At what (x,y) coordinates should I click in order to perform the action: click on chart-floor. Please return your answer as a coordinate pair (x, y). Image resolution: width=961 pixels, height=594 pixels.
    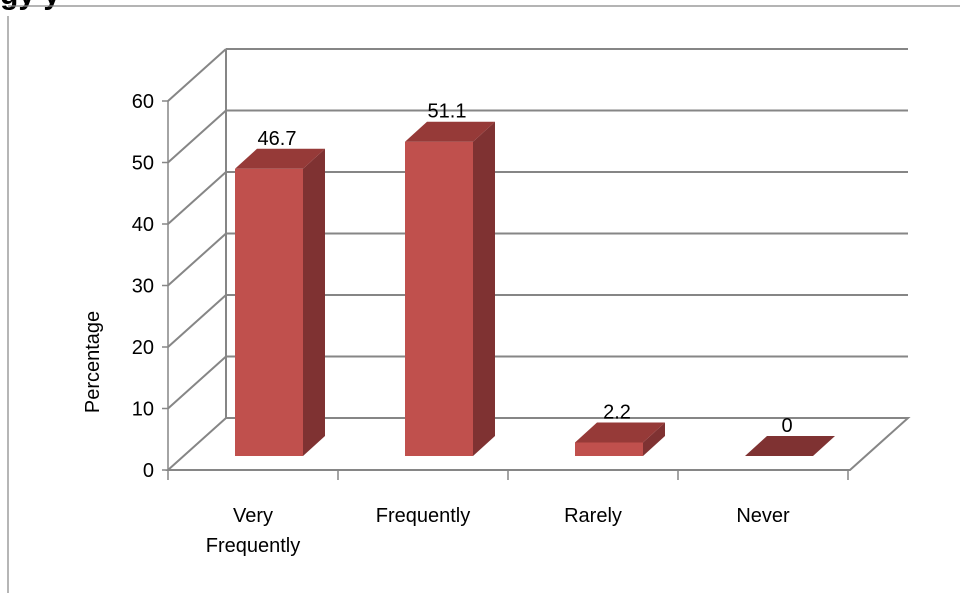
    Looking at the image, I should click on (538, 444).